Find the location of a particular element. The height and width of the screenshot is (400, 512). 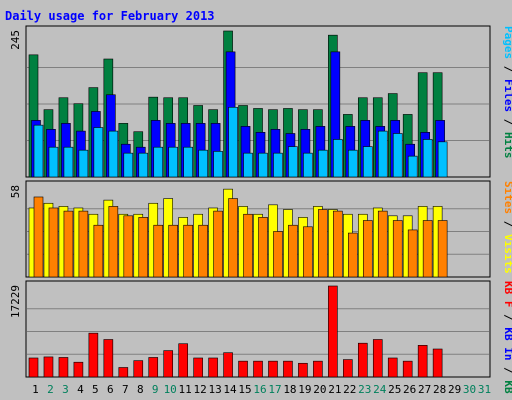

scale-max-label: 58 is located at coordinates (15, 191).